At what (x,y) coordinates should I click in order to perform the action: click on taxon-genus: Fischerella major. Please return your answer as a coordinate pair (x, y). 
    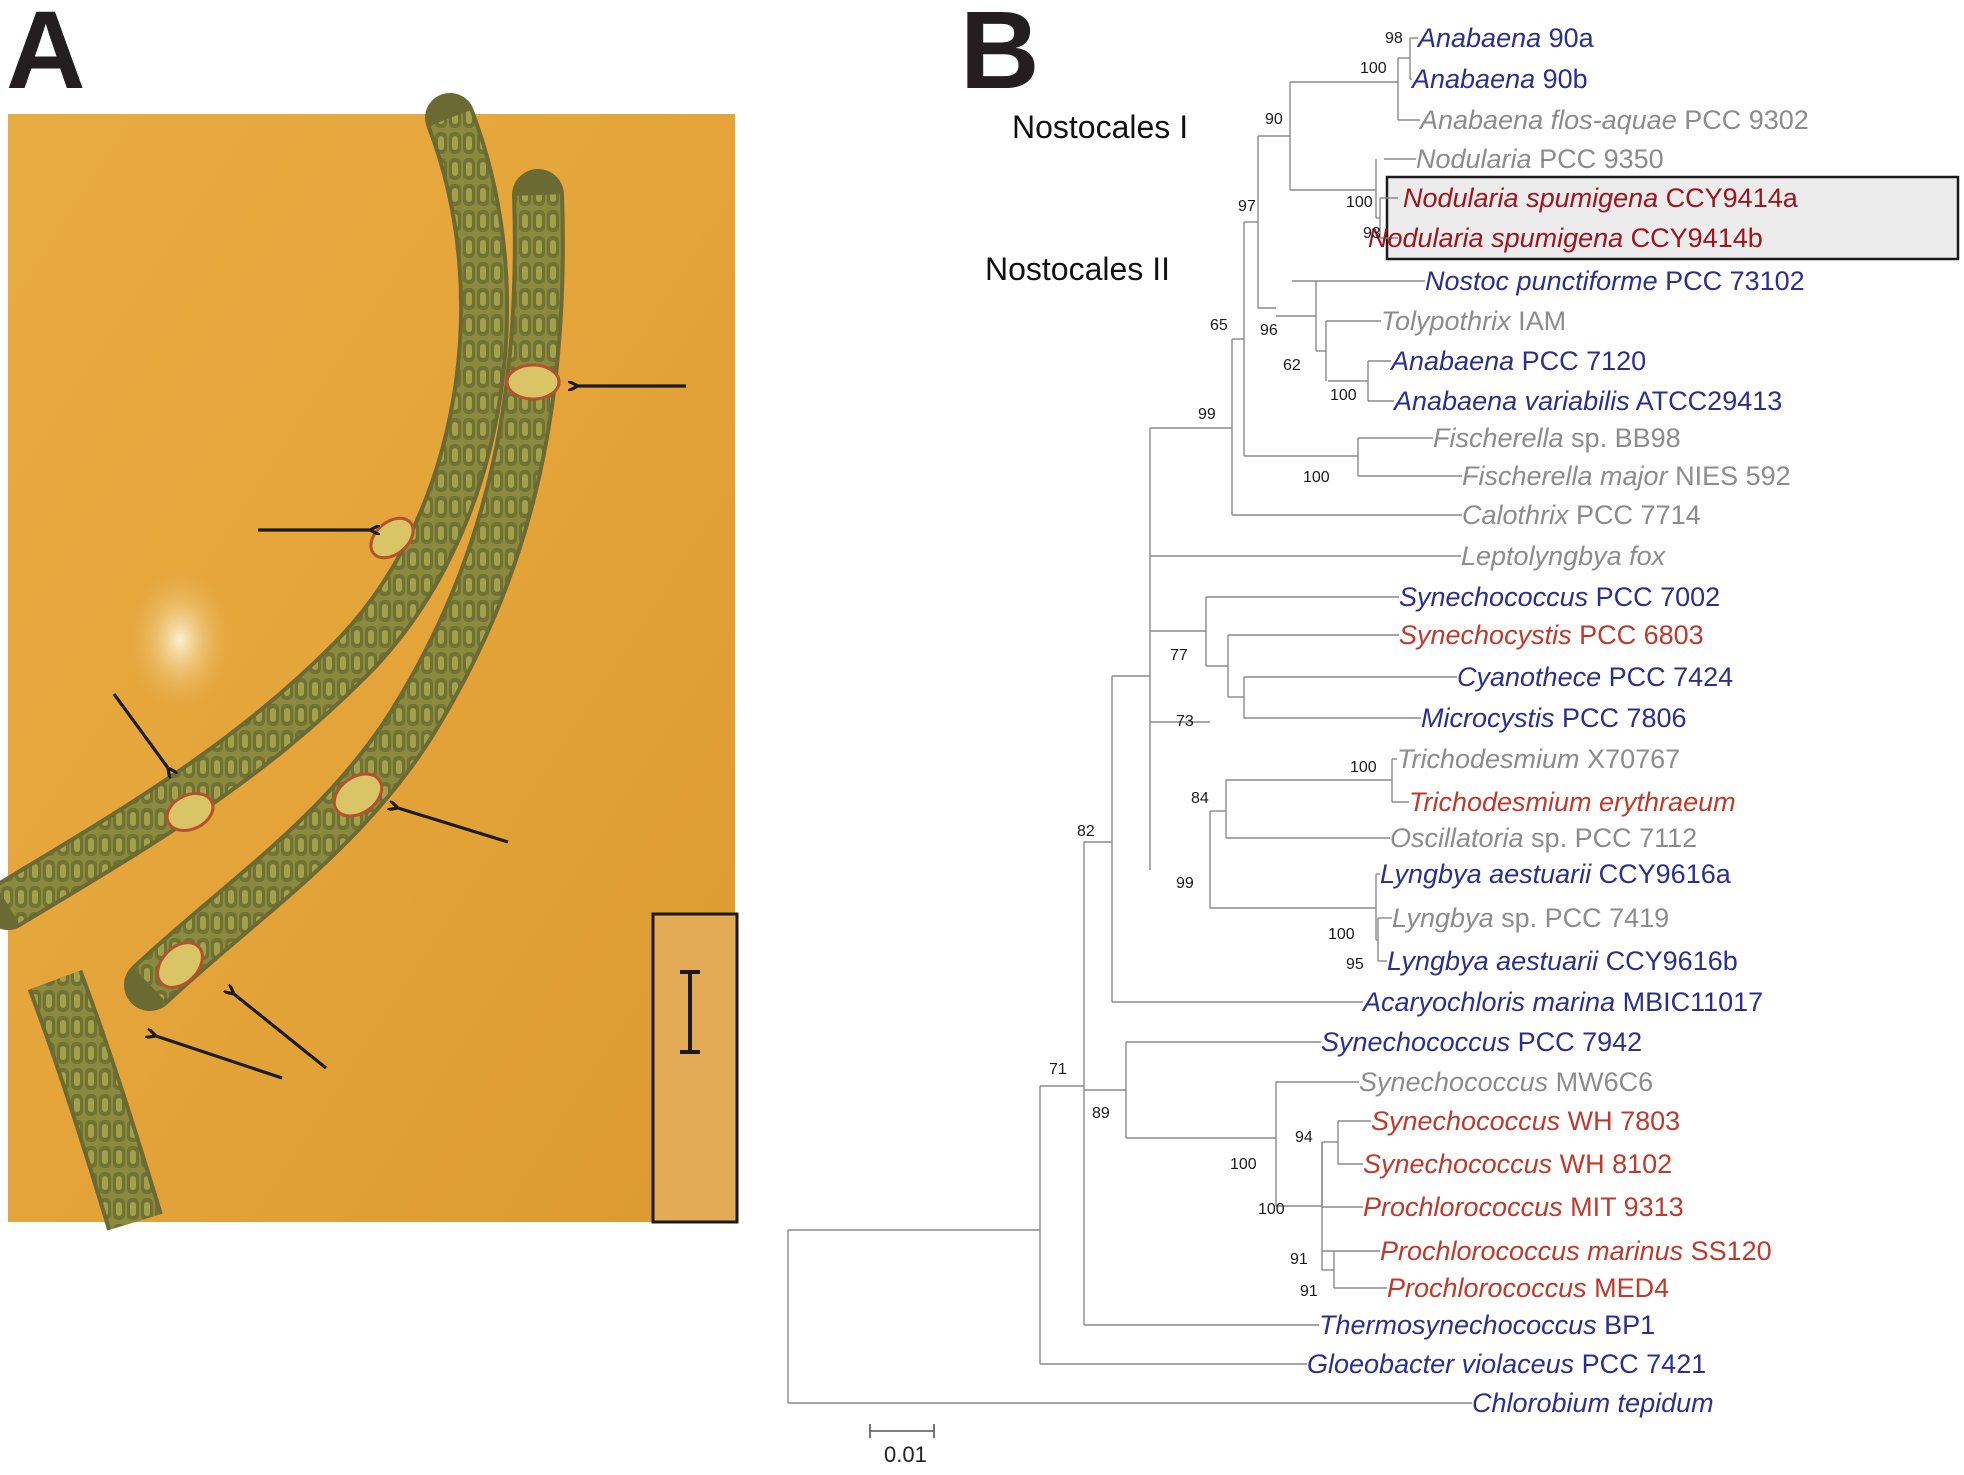
    Looking at the image, I should click on (1565, 476).